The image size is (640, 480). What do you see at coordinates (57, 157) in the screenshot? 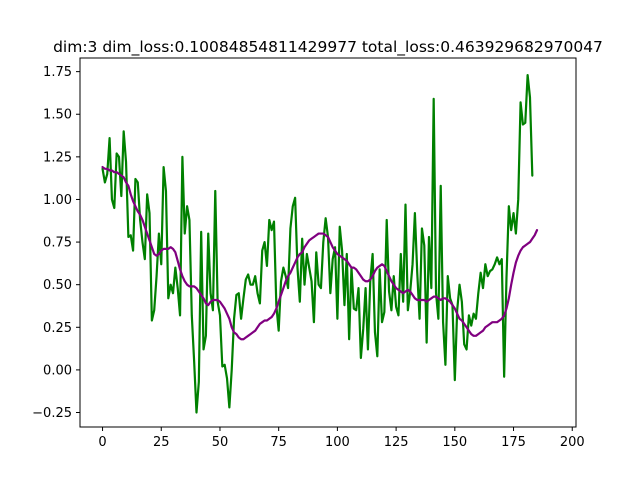
I see `y-tick-label: 1.25` at bounding box center [57, 157].